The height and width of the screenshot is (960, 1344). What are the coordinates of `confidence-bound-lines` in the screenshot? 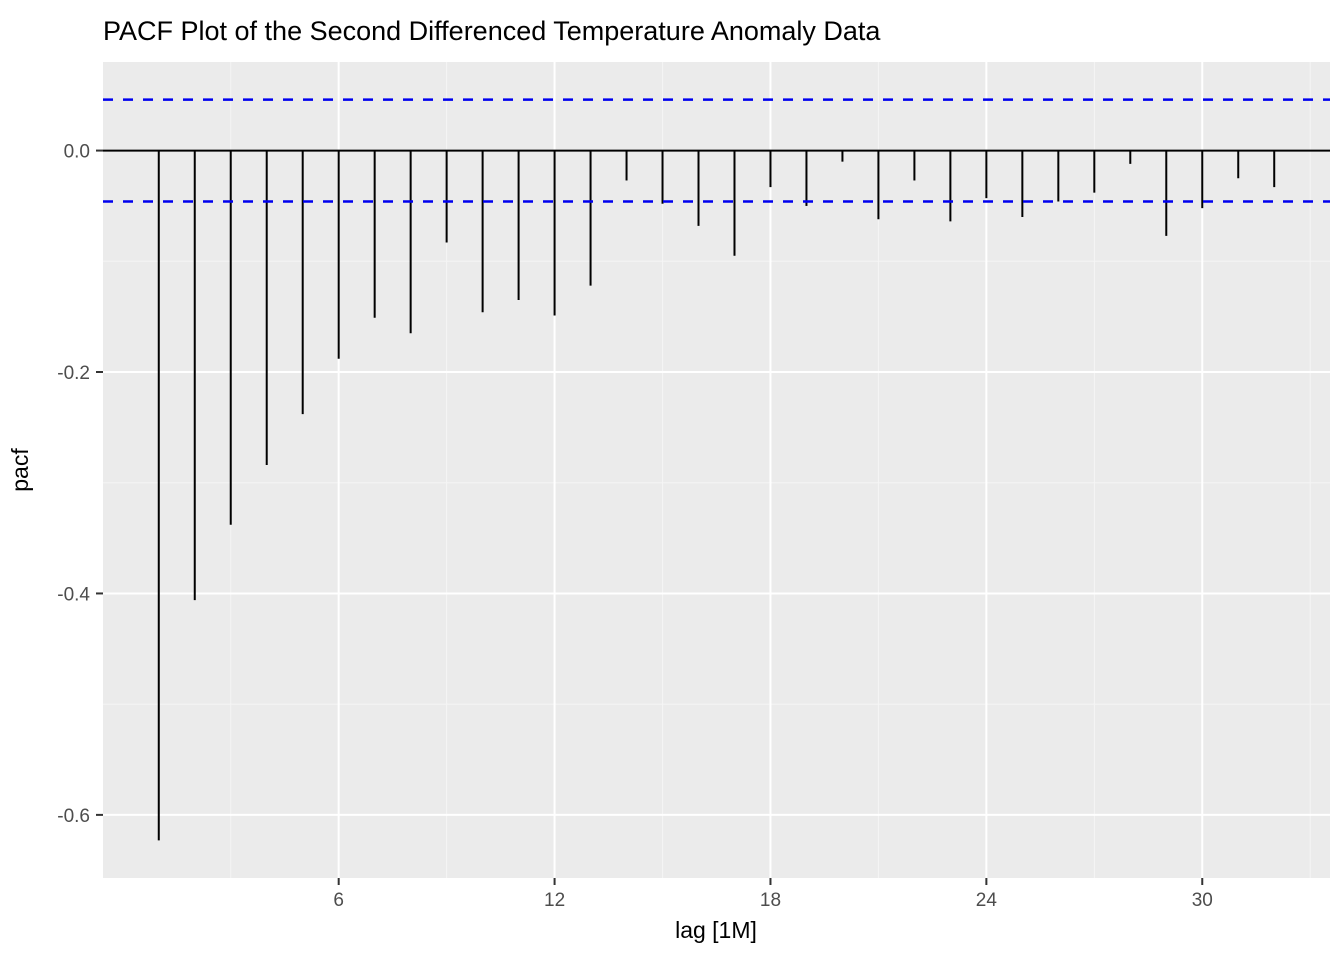 It's located at (716, 150).